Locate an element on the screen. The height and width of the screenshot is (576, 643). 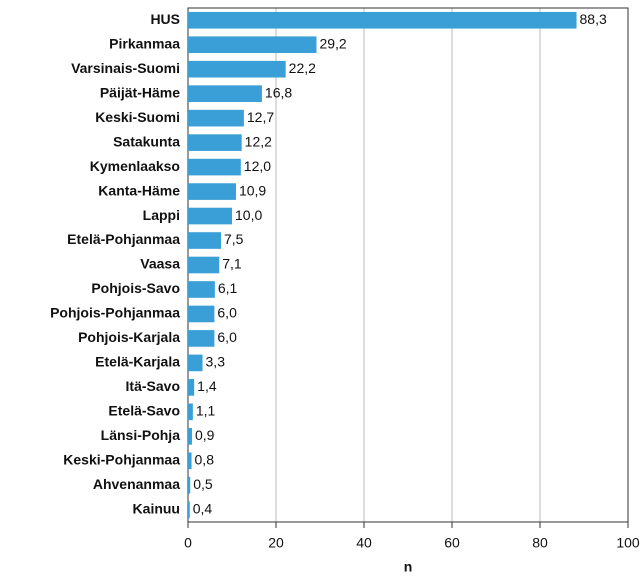
y-tick-label: Itä-Savo is located at coordinates (153, 386).